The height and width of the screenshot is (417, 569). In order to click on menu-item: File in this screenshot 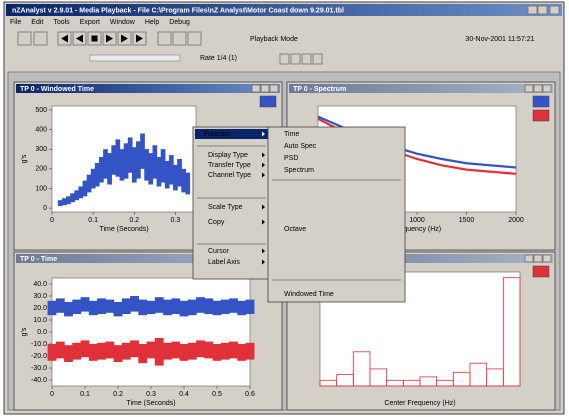, I will do `click(15, 22)`.